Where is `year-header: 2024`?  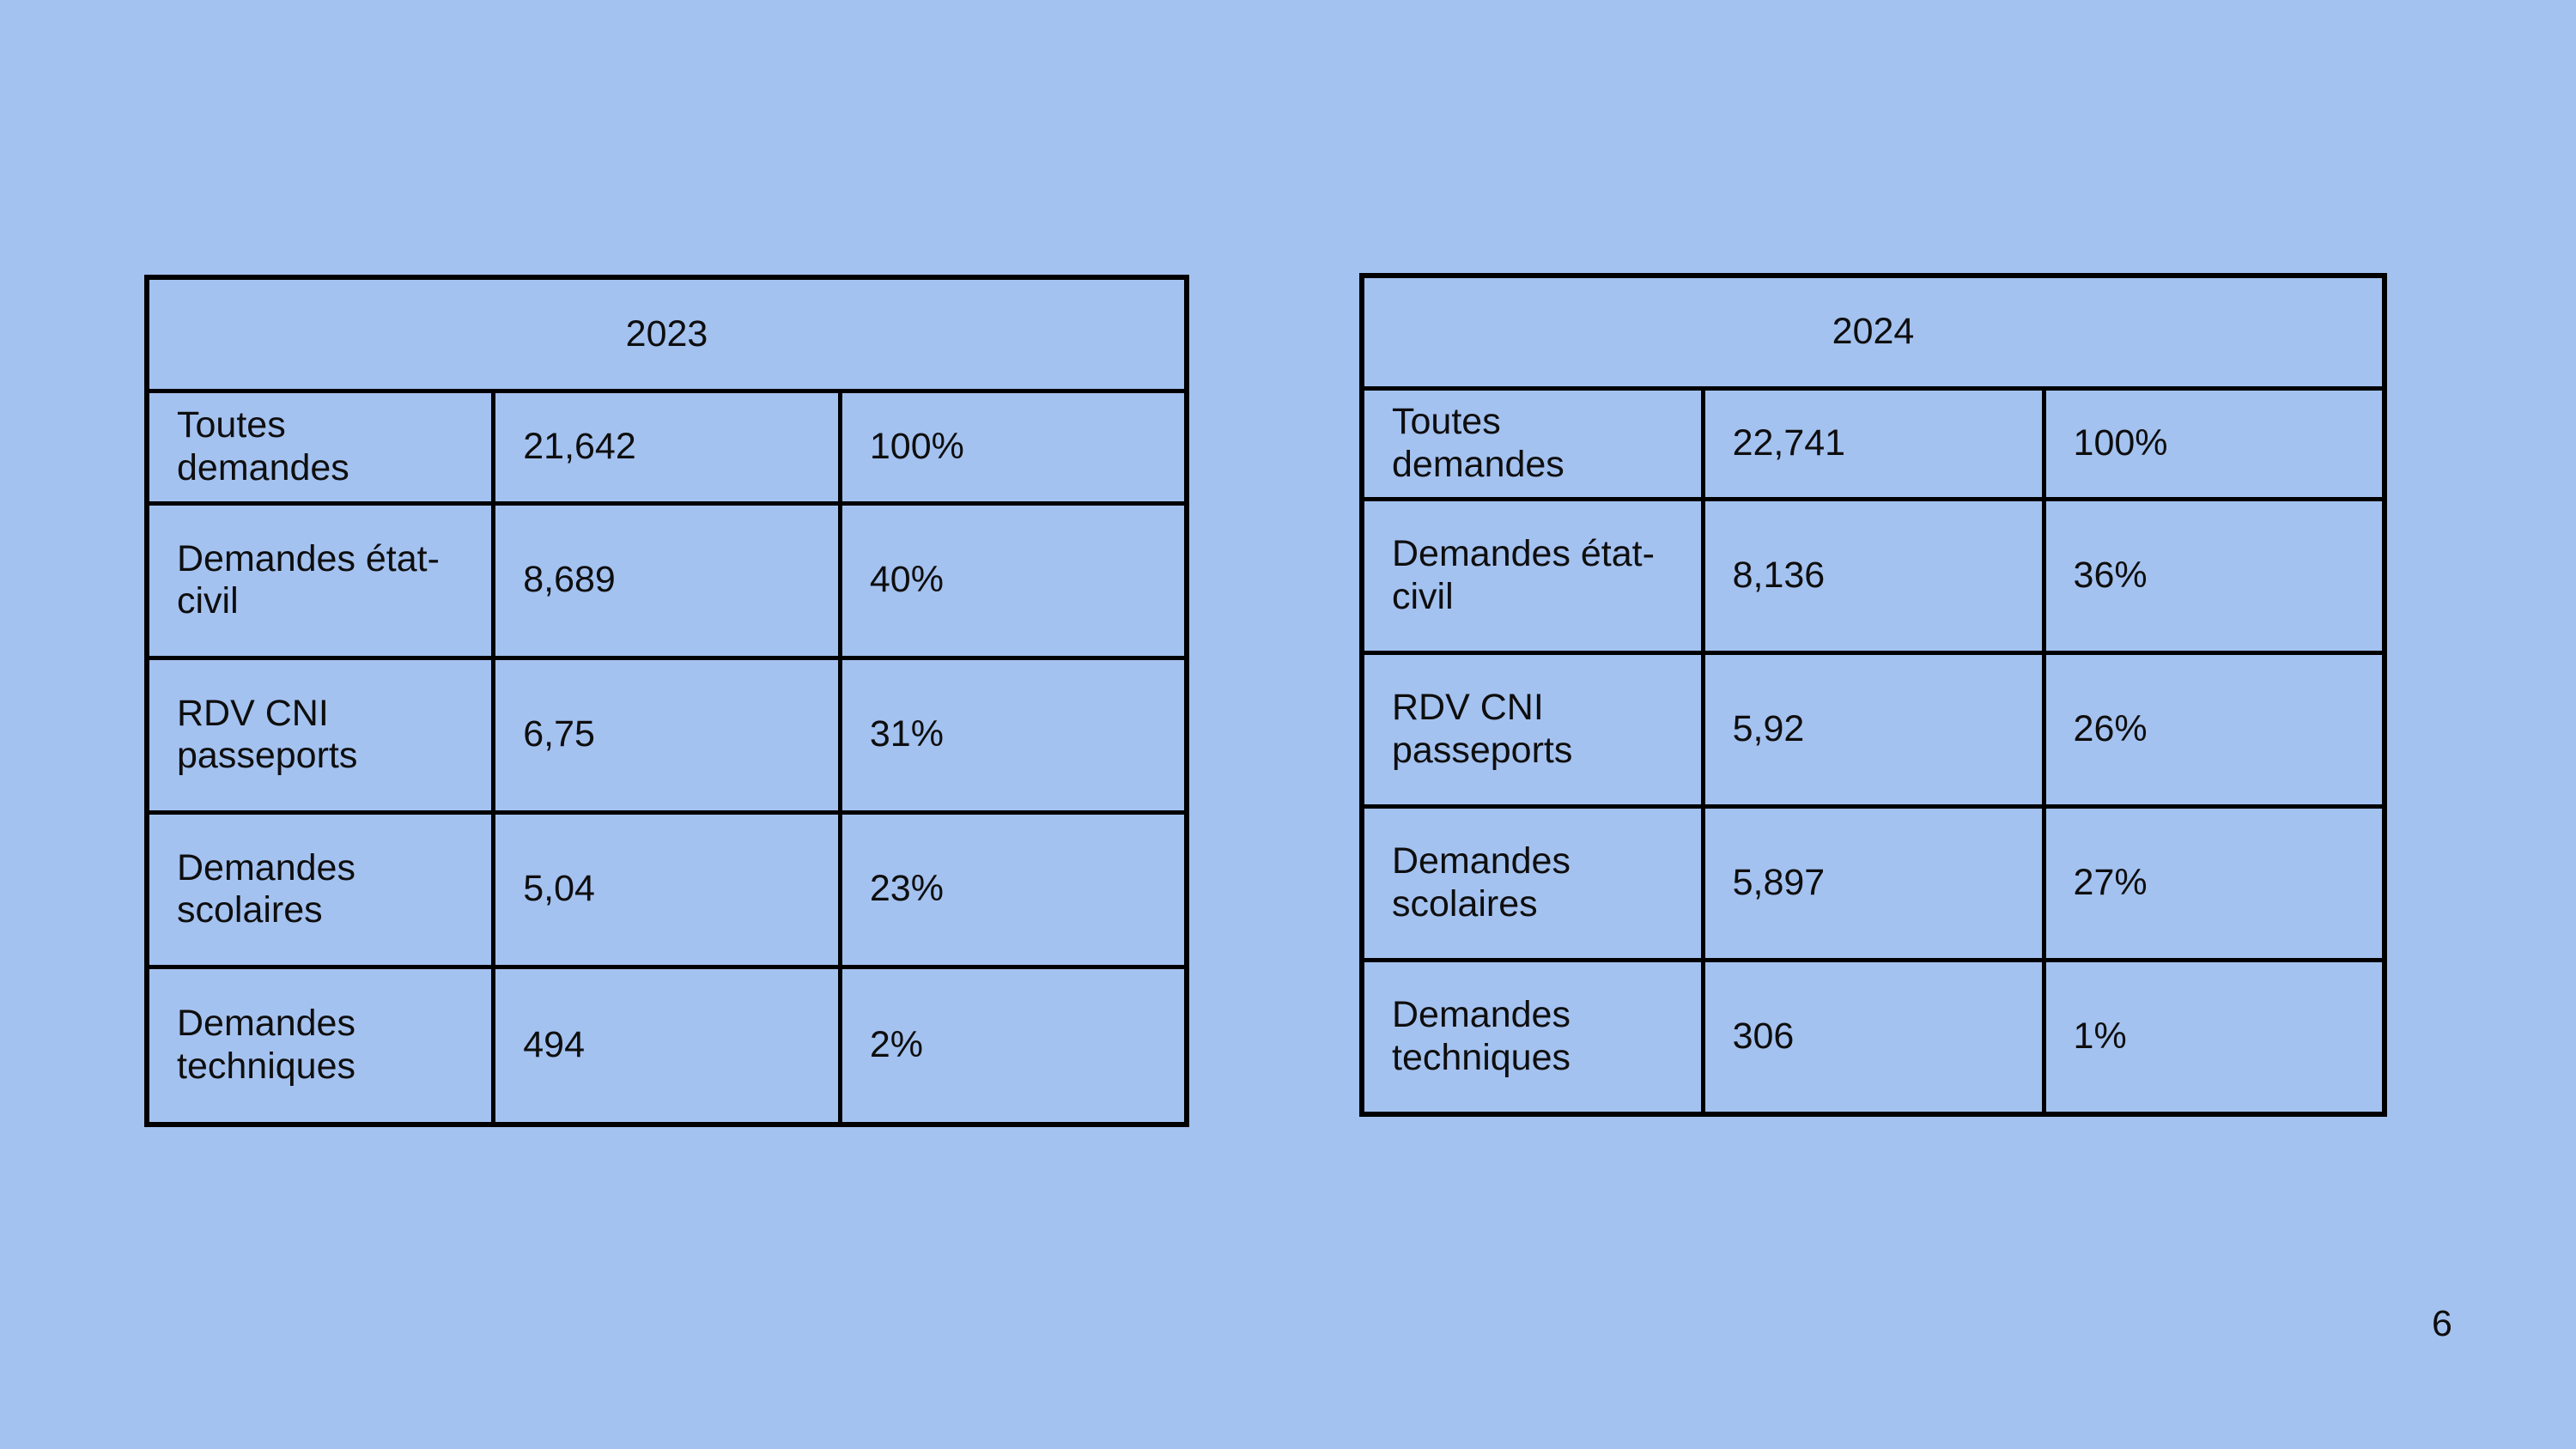 year-header: 2024 is located at coordinates (1873, 332).